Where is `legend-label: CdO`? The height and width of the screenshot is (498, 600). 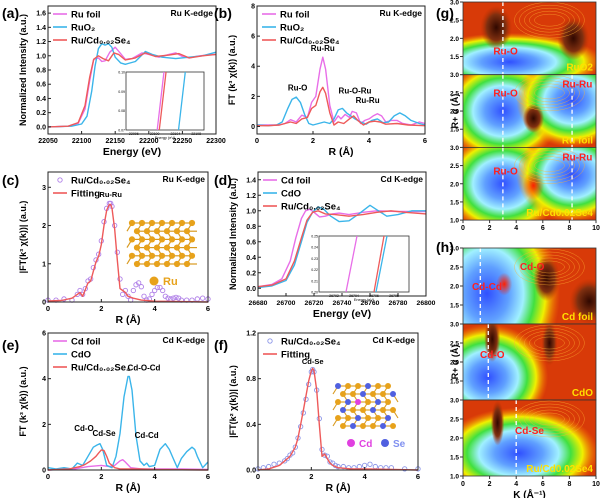 legend-label: CdO is located at coordinates (81, 355).